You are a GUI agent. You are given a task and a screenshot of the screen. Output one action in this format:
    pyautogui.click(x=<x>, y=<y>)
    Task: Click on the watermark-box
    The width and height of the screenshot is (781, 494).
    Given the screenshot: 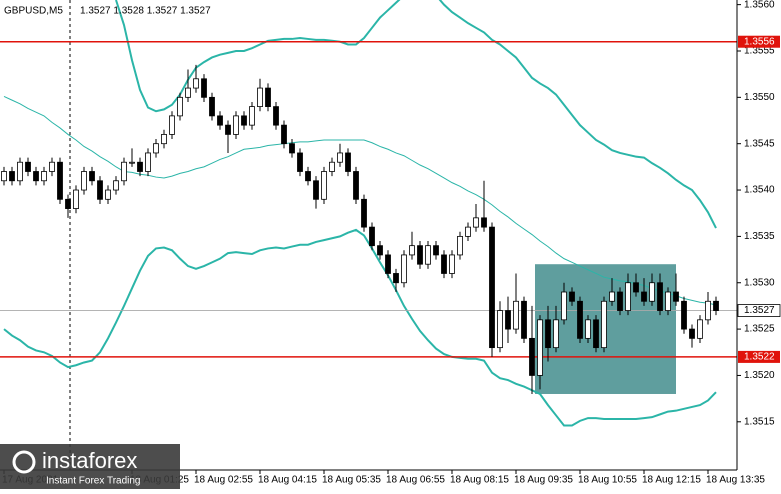 What is the action you would take?
    pyautogui.click(x=90, y=466)
    